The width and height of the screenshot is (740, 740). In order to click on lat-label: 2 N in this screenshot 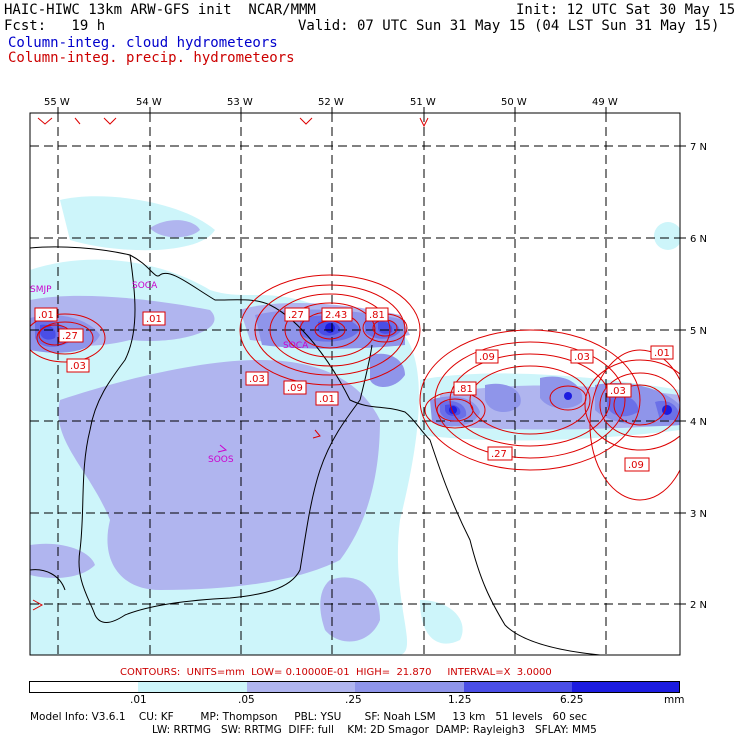, I will do `click(698, 605)`.